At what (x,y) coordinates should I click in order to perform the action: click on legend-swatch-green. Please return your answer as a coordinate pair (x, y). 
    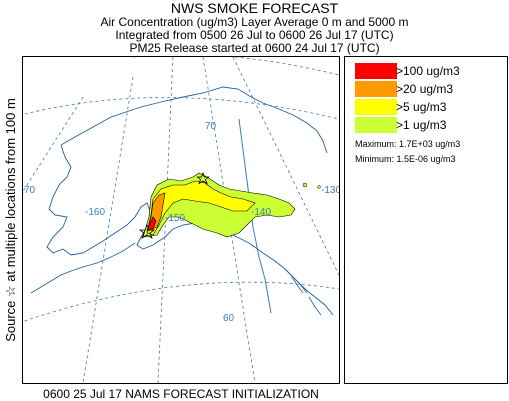
    Looking at the image, I should click on (376, 125).